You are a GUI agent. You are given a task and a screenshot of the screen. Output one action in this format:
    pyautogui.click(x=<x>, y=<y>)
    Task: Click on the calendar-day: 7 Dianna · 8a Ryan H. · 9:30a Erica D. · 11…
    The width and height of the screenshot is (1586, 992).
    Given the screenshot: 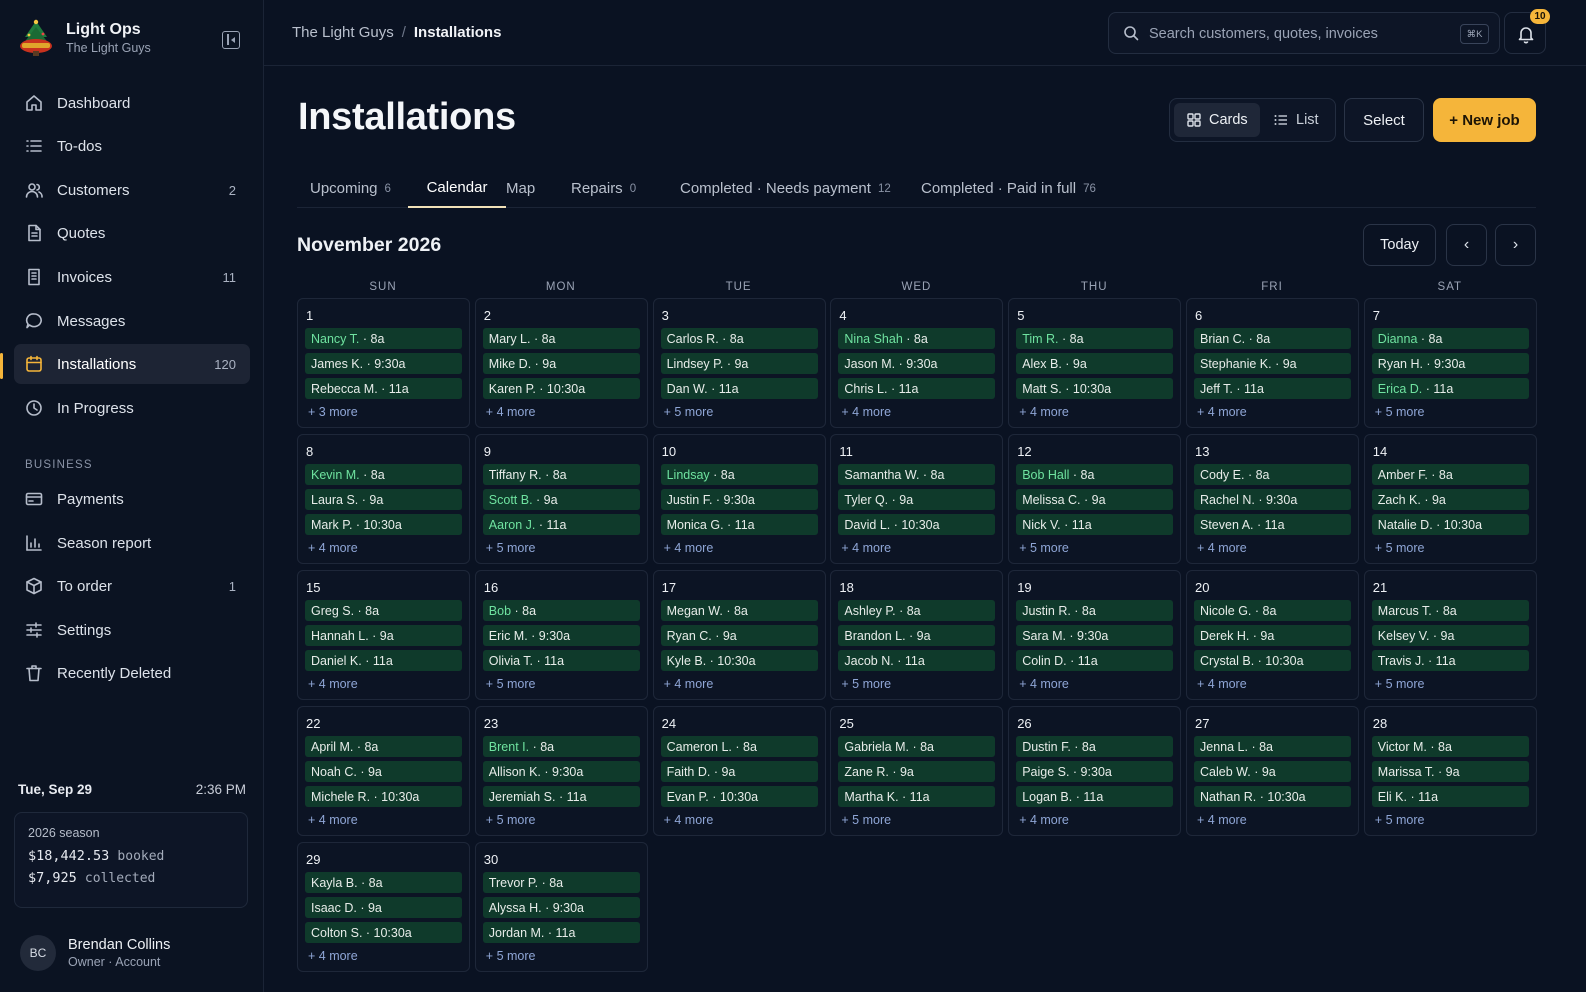 What is the action you would take?
    pyautogui.click(x=1450, y=363)
    